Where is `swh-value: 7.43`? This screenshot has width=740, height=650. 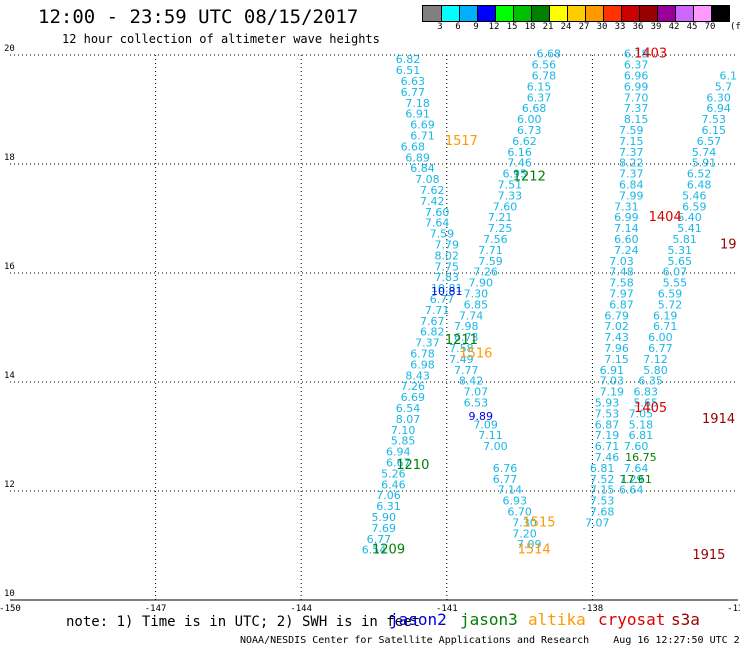
swh-value: 7.43 is located at coordinates (616, 337).